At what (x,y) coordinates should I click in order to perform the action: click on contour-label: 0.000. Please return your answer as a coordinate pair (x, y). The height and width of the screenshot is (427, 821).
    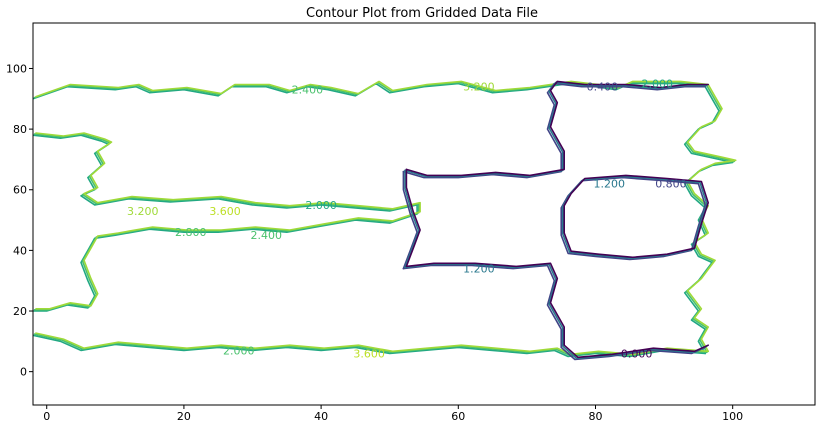
    Looking at the image, I should click on (637, 353).